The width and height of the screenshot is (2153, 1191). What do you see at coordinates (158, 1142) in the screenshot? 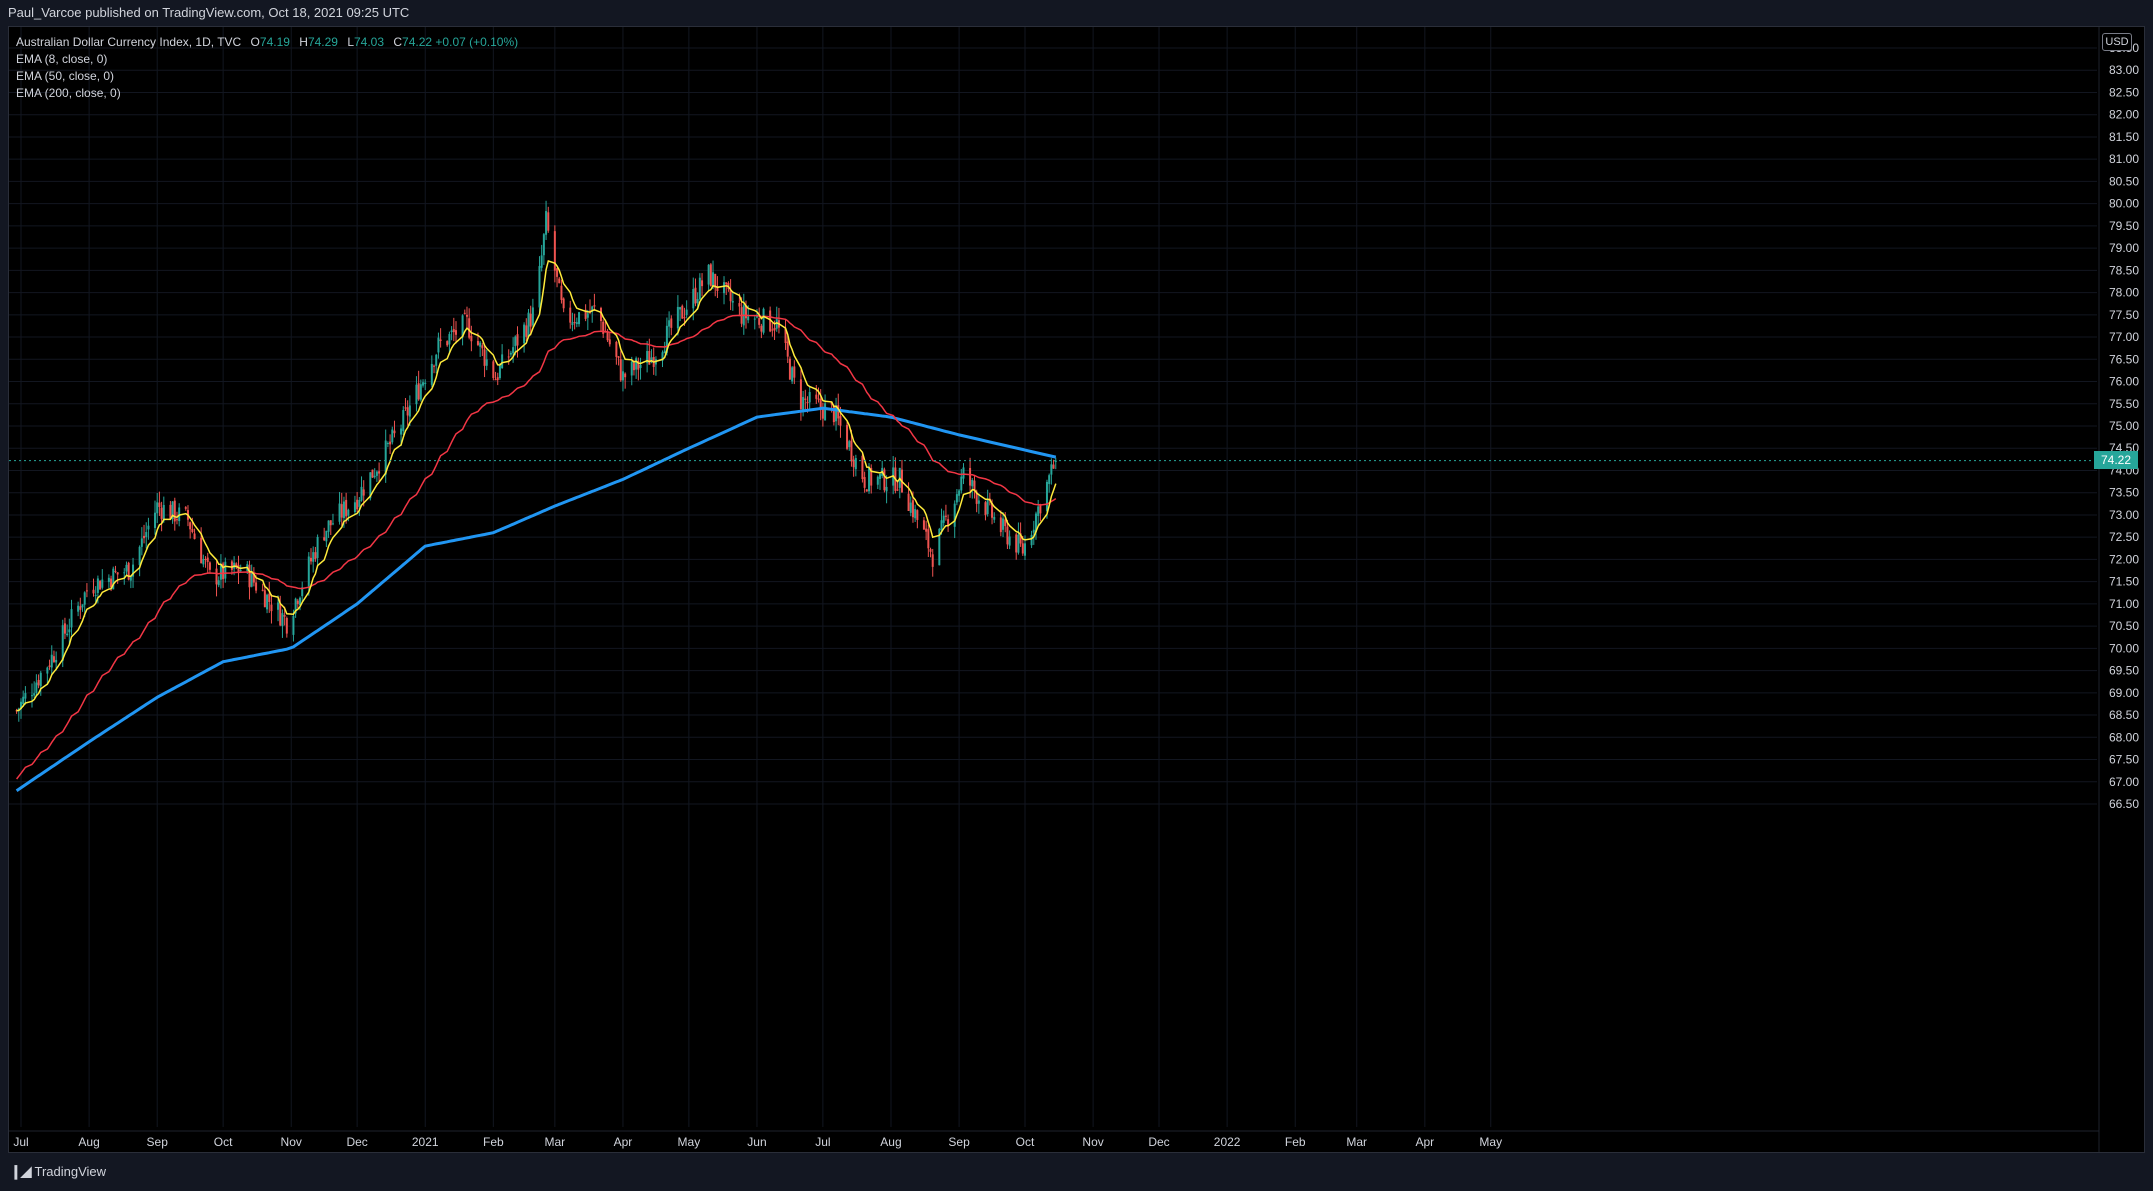
I see `x-tick-label: Sep` at bounding box center [158, 1142].